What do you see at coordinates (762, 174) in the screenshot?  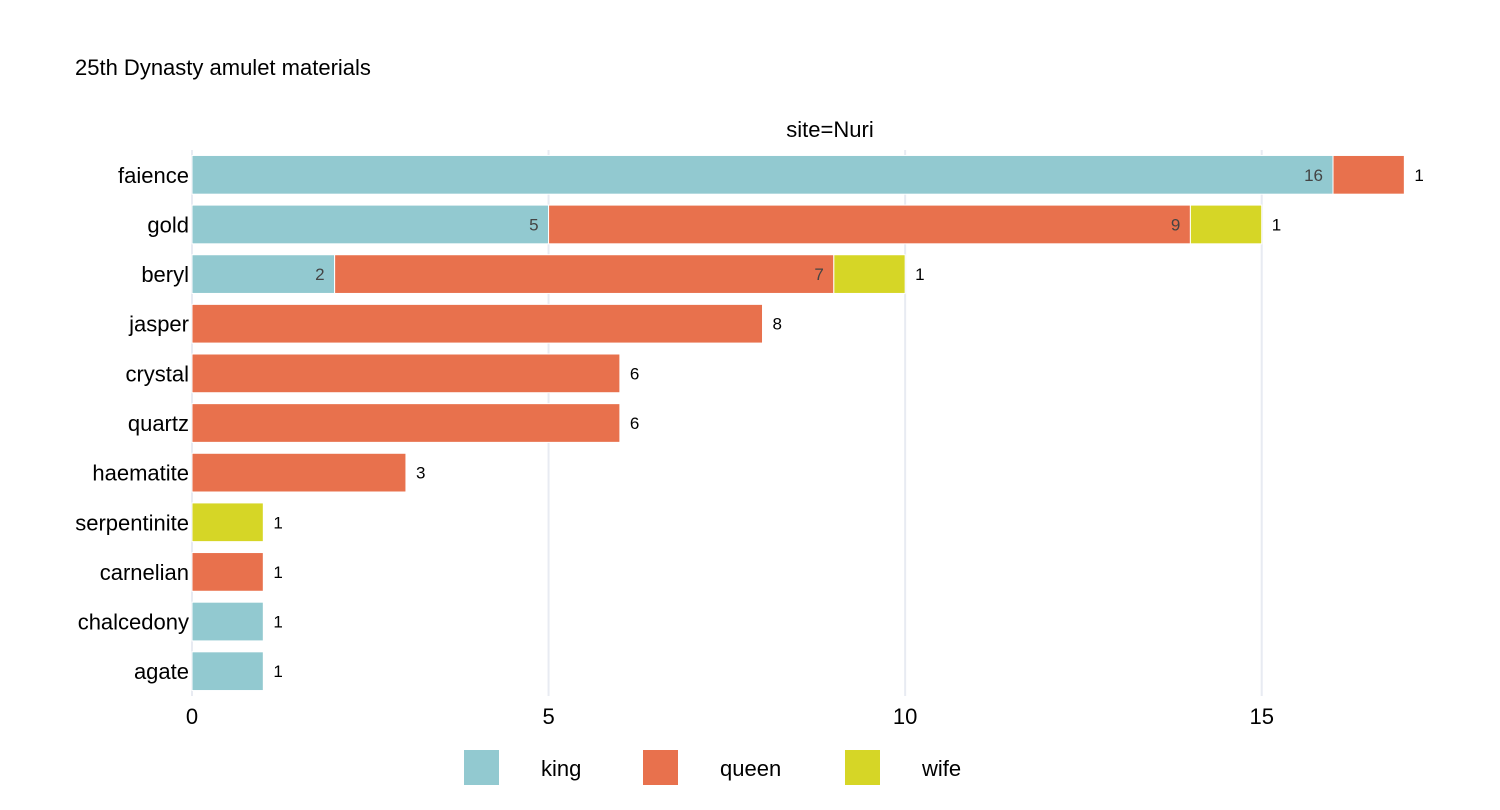 I see `bar-faience-king` at bounding box center [762, 174].